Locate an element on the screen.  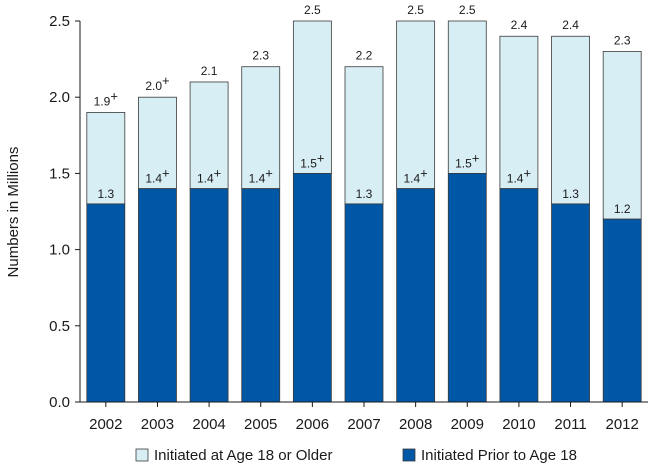
bar-prior-to-18-2012 is located at coordinates (622, 310).